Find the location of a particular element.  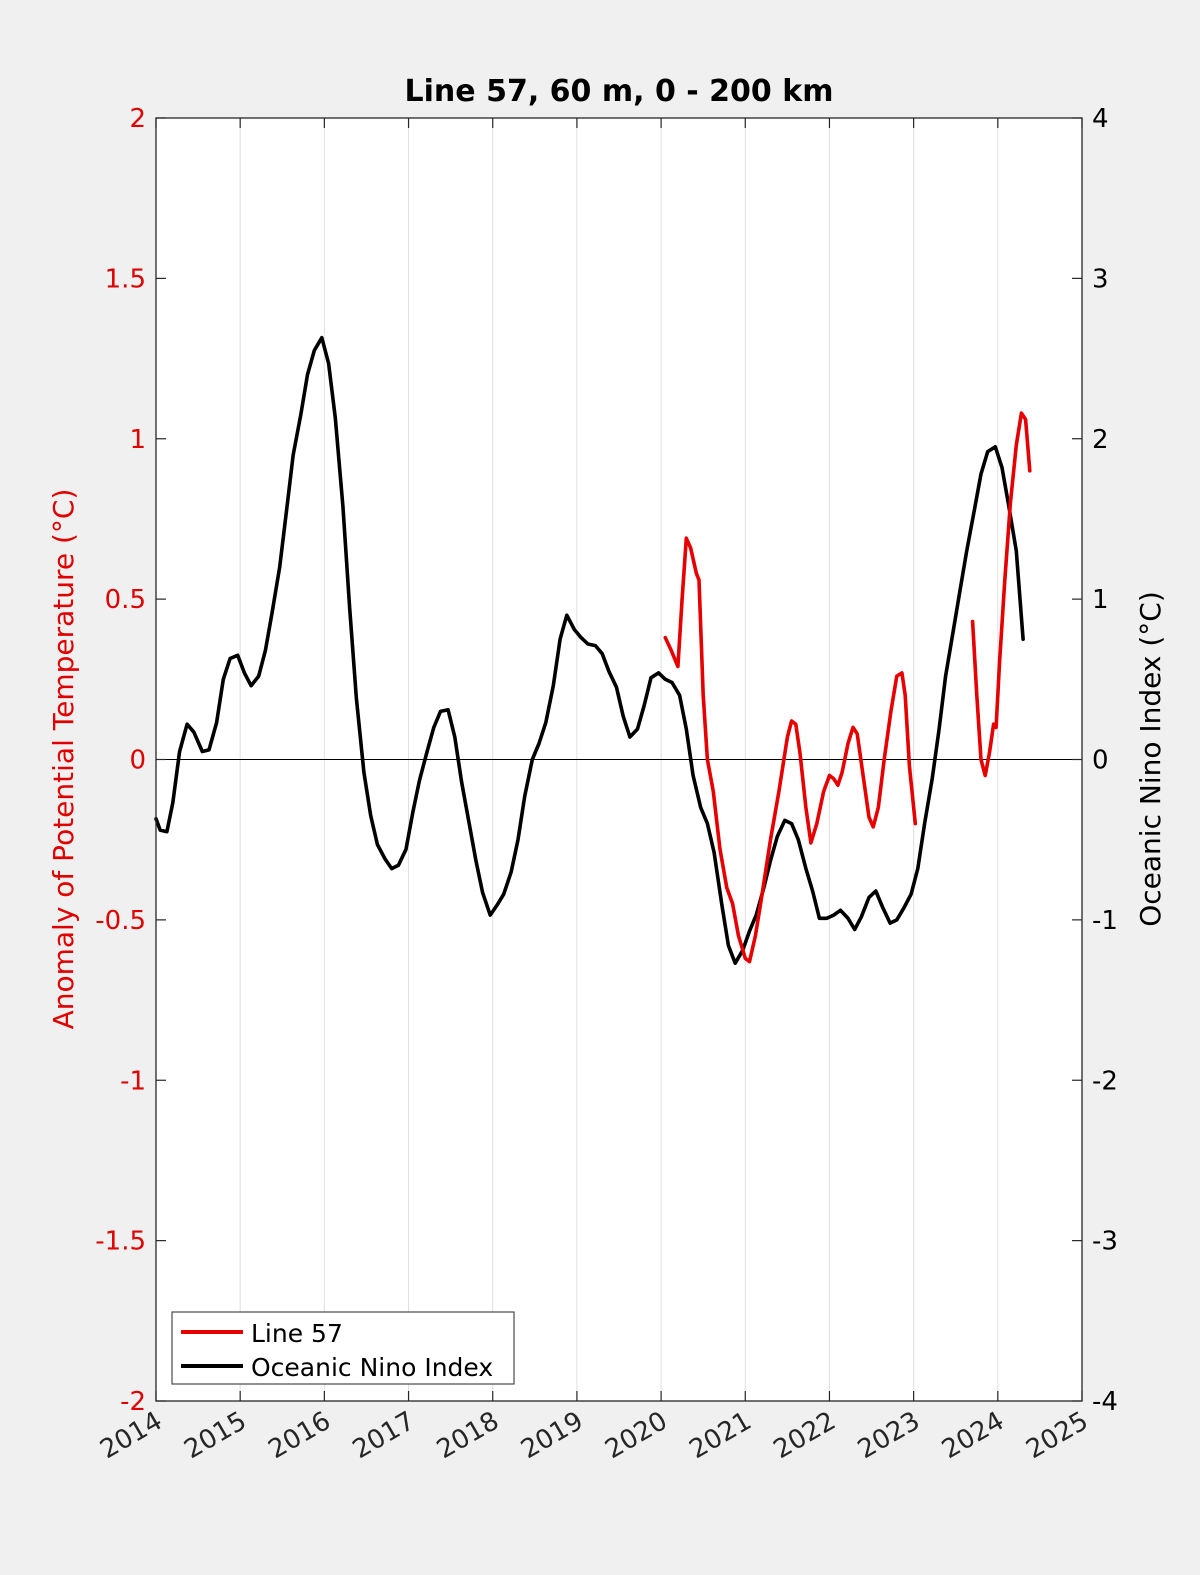

y-left-tick-label: -0.5 is located at coordinates (120, 921).